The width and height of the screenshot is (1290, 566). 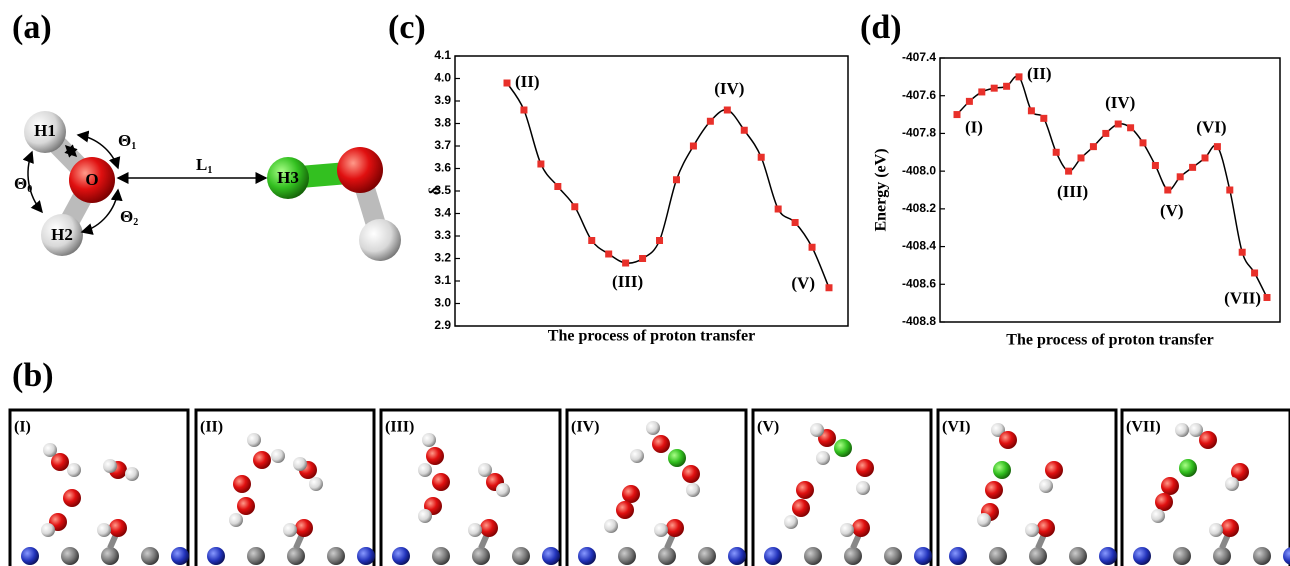 I want to click on atom-label: H3, so click(x=288, y=177).